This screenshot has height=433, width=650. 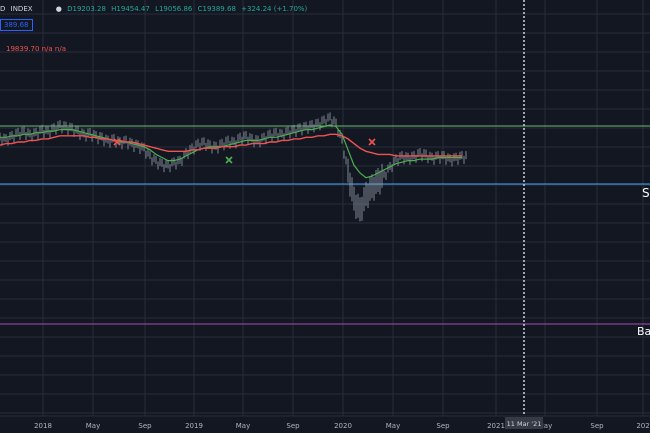 I want to click on crosshair-label: 11 Mar '21, so click(x=524, y=424).